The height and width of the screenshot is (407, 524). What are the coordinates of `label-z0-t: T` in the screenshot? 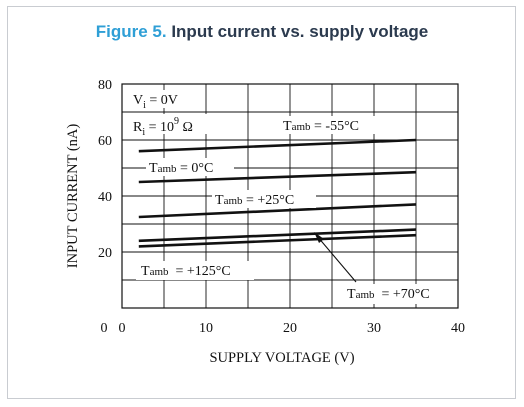 It's located at (153, 168).